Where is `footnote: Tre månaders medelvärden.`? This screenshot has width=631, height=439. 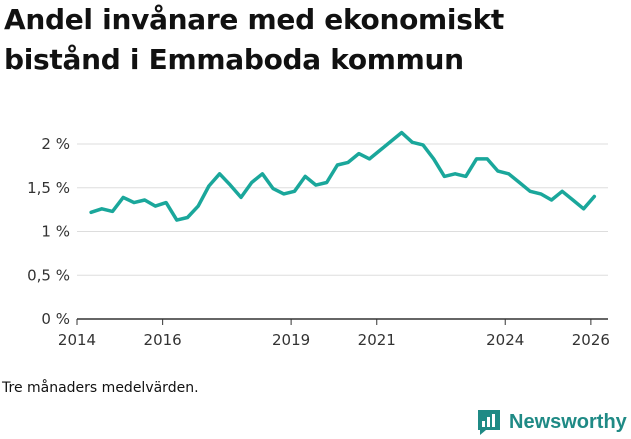
footnote: Tre månaders medelvärden. is located at coordinates (100, 388).